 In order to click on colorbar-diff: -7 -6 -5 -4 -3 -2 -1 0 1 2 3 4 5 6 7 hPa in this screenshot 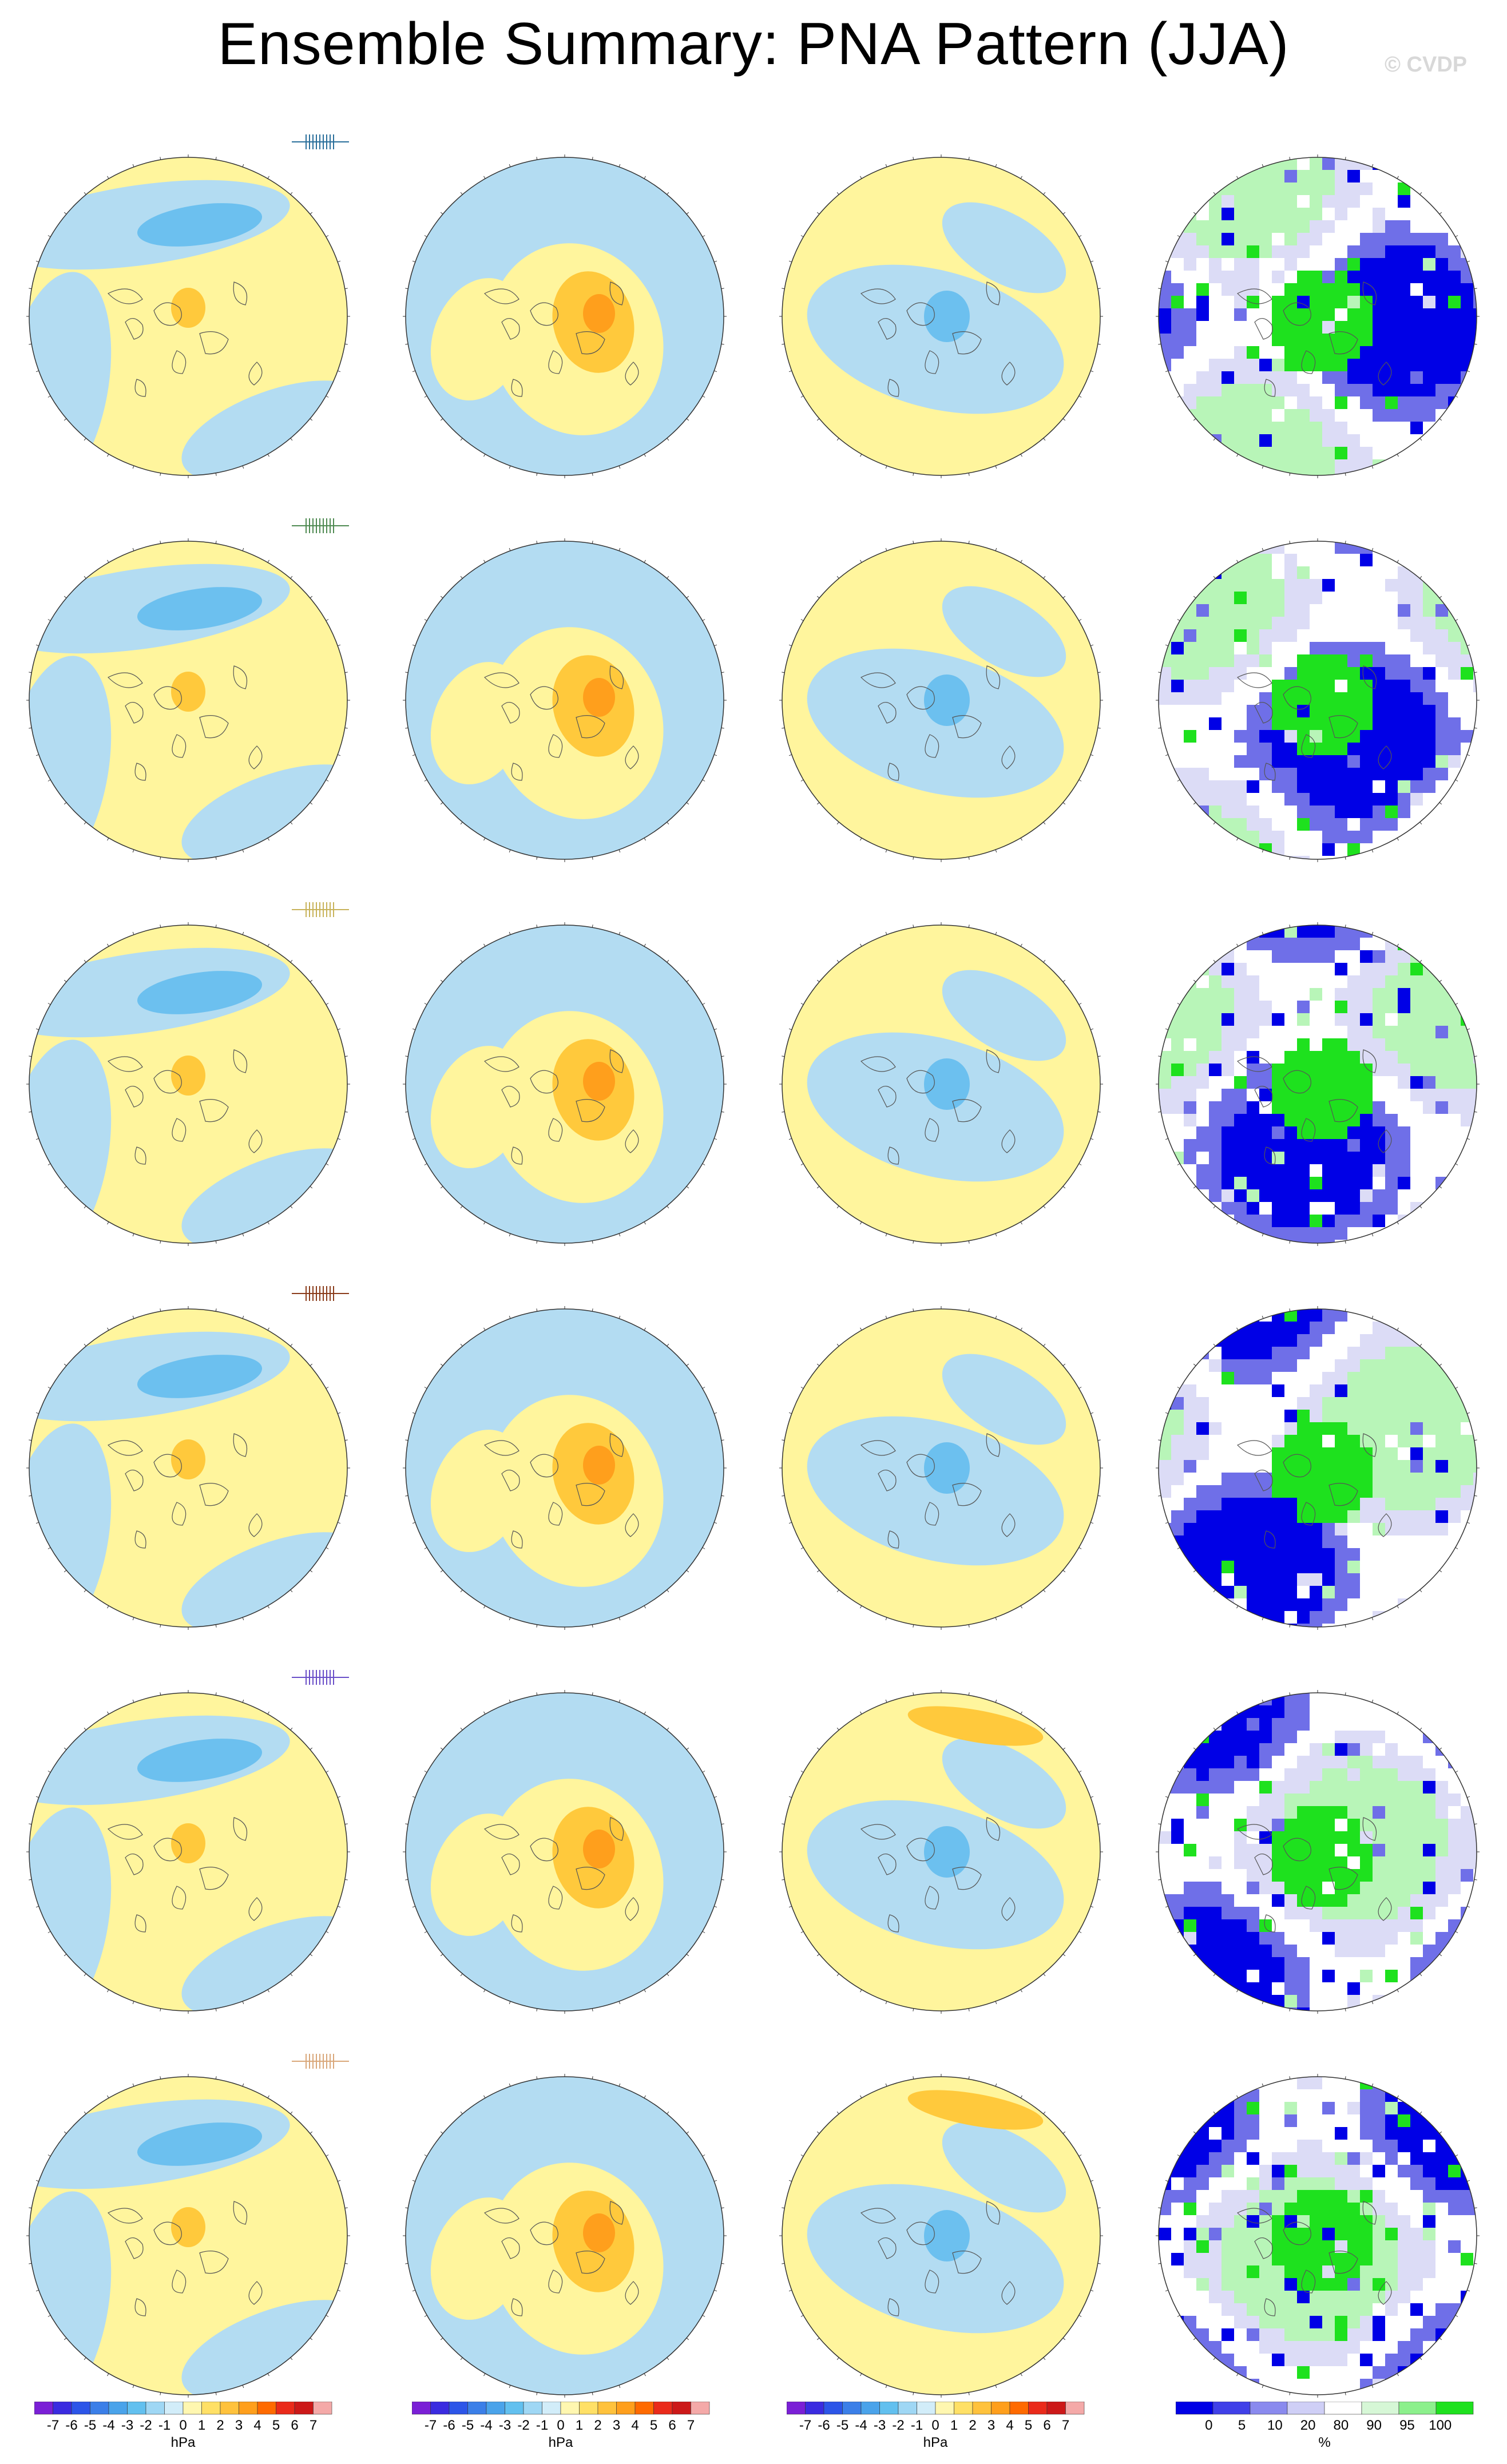, I will do `click(947, 2430)`.